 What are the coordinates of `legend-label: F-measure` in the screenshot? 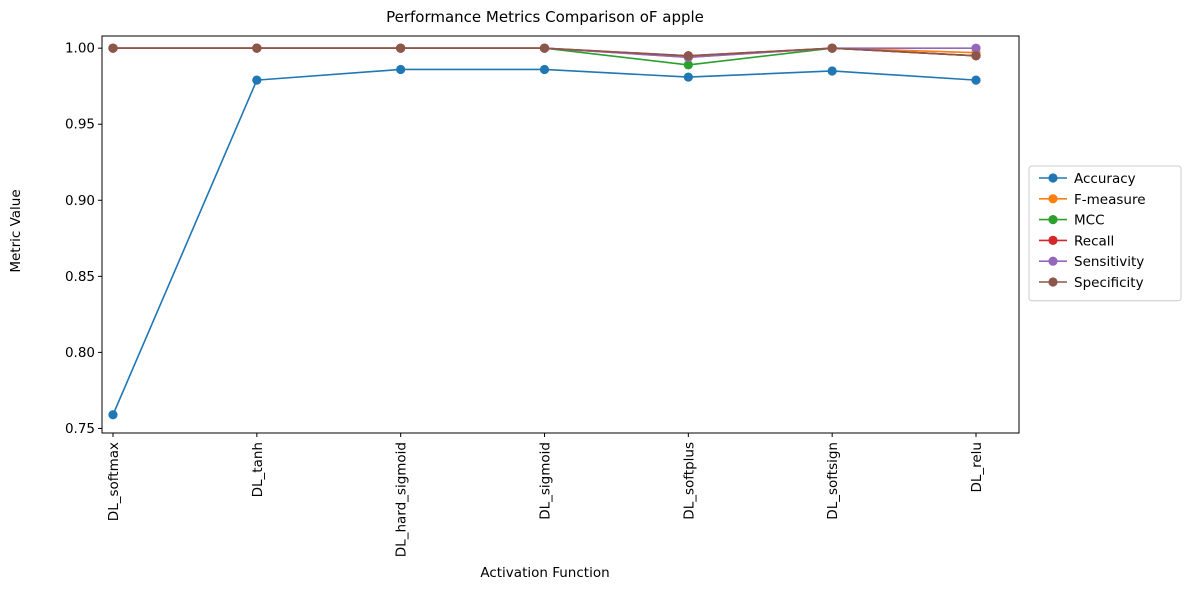 It's located at (1110, 200).